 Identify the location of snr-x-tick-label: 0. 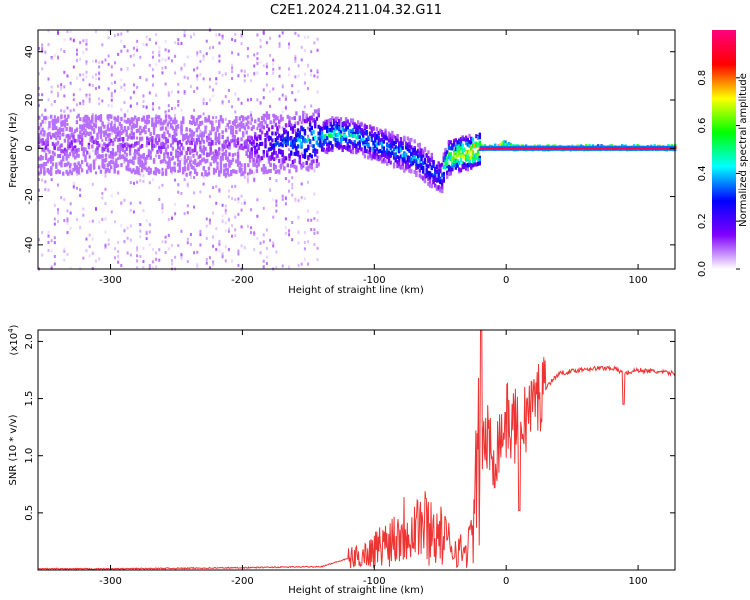
(506, 581).